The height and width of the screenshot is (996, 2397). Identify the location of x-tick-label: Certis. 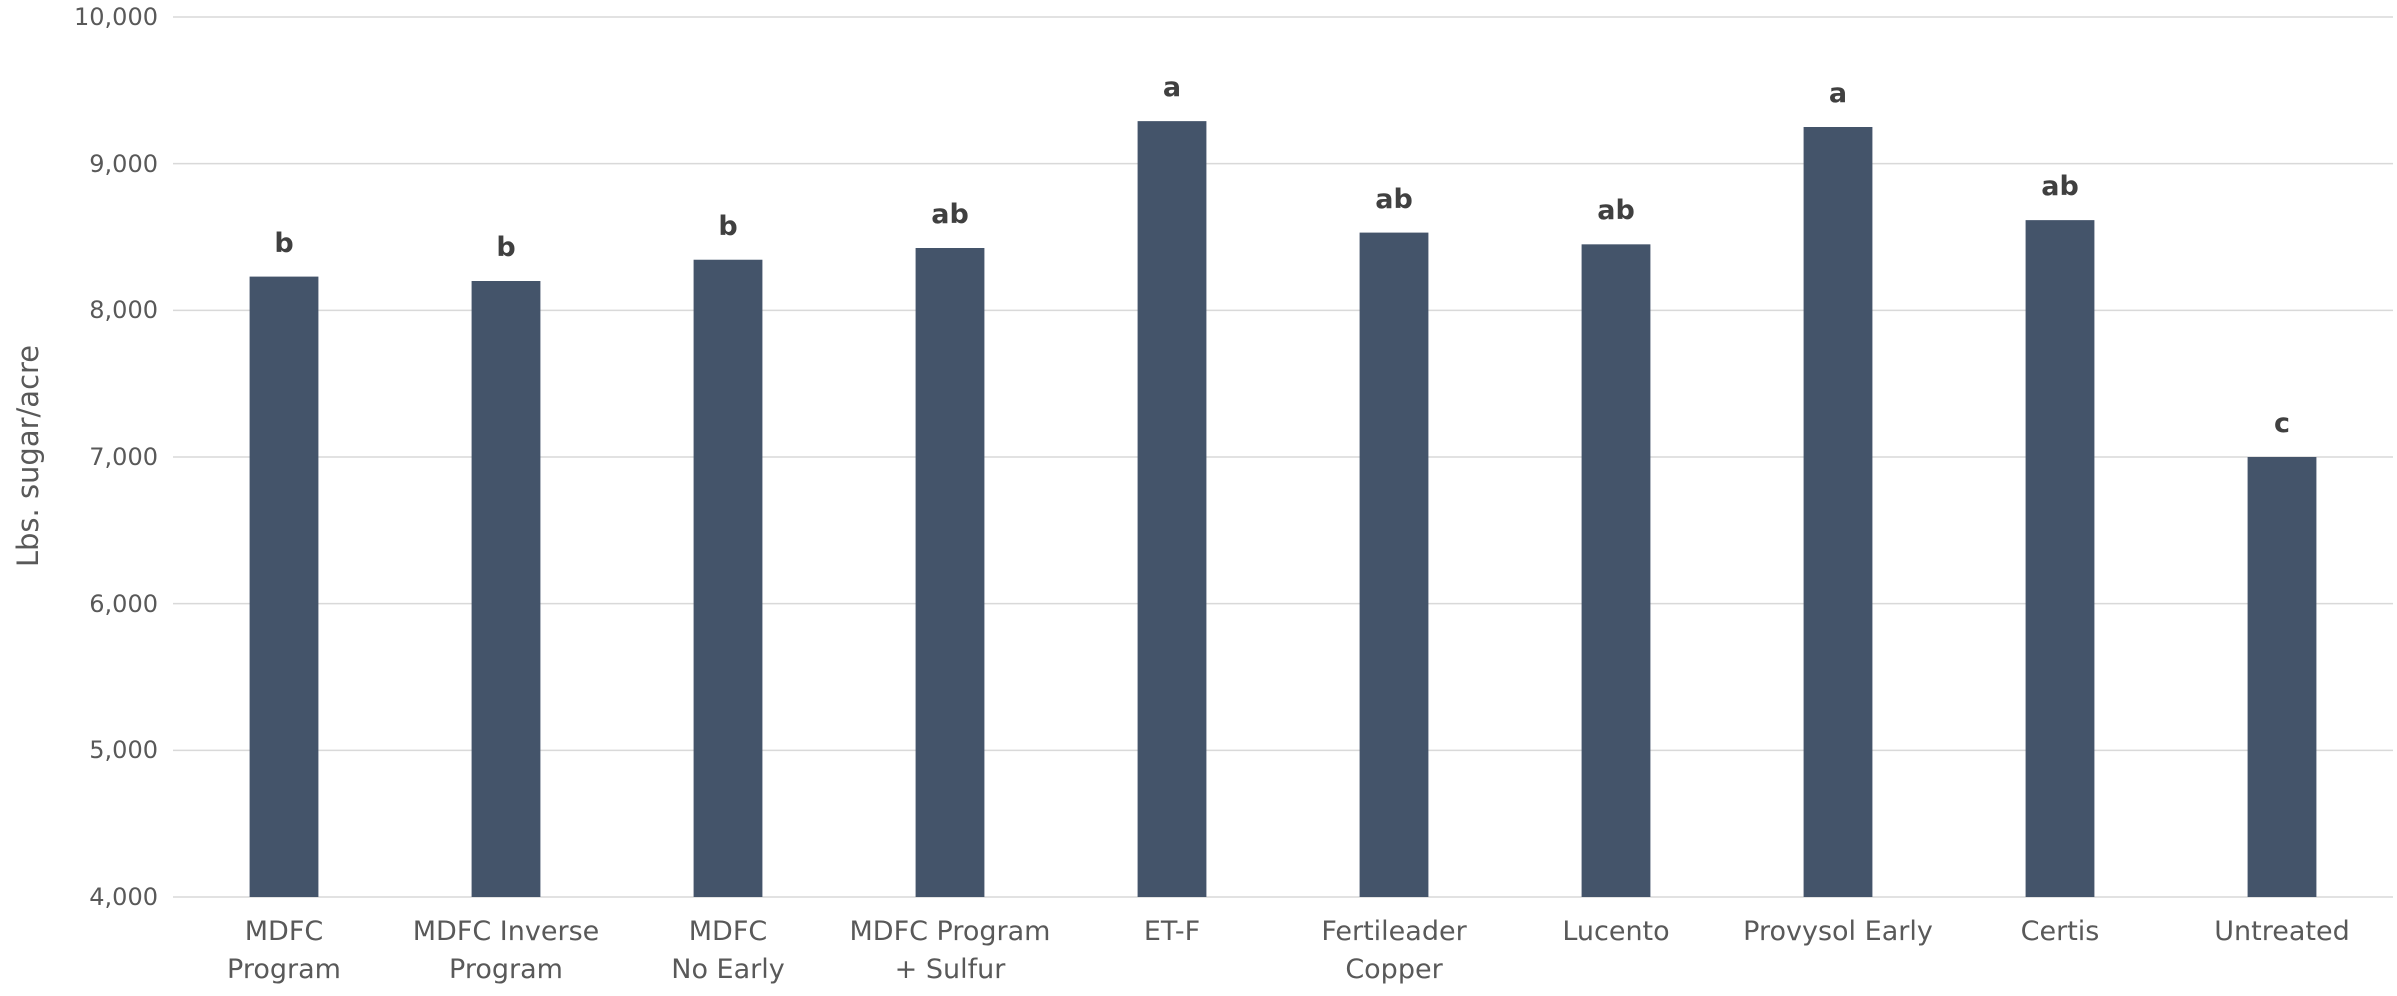
(2060, 931).